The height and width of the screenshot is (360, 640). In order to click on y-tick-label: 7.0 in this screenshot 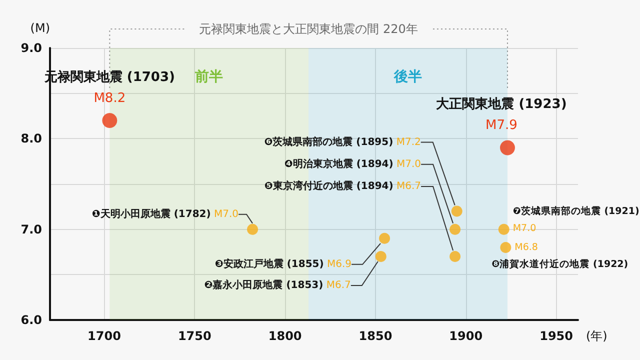, I will do `click(31, 229)`.